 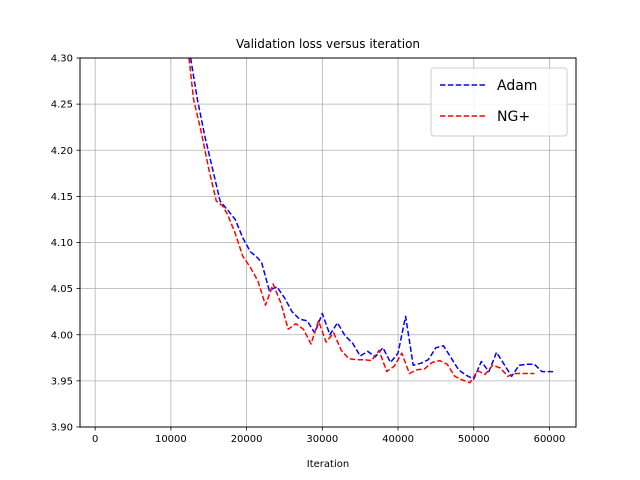 I want to click on y-tick-label: 4.20, so click(x=62, y=151).